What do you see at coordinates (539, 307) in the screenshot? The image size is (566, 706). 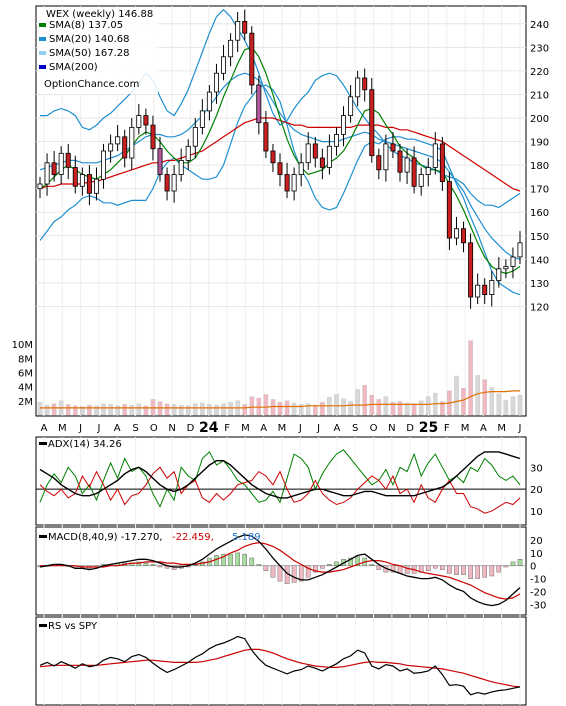 I see `price-tick-label: 120` at bounding box center [539, 307].